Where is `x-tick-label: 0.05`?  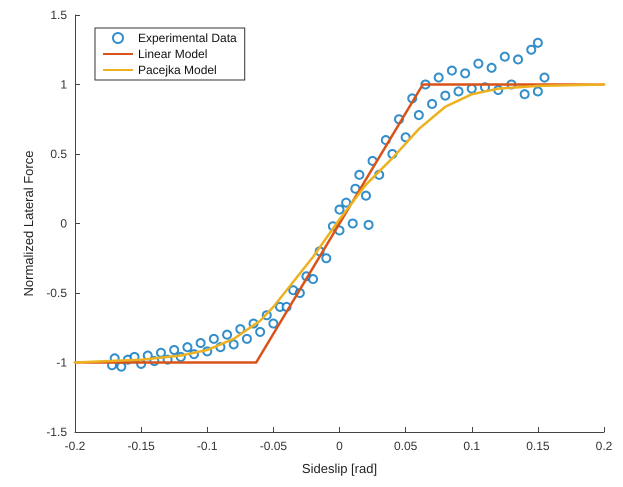
x-tick-label: 0.05 is located at coordinates (406, 446).